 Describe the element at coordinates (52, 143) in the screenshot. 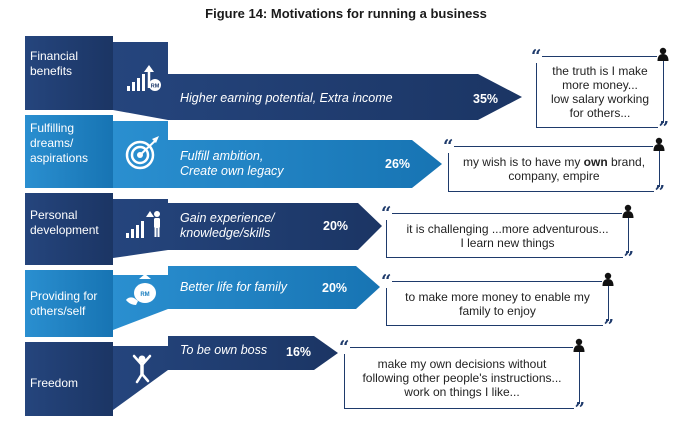

I see `category-line: dreams/` at that location.